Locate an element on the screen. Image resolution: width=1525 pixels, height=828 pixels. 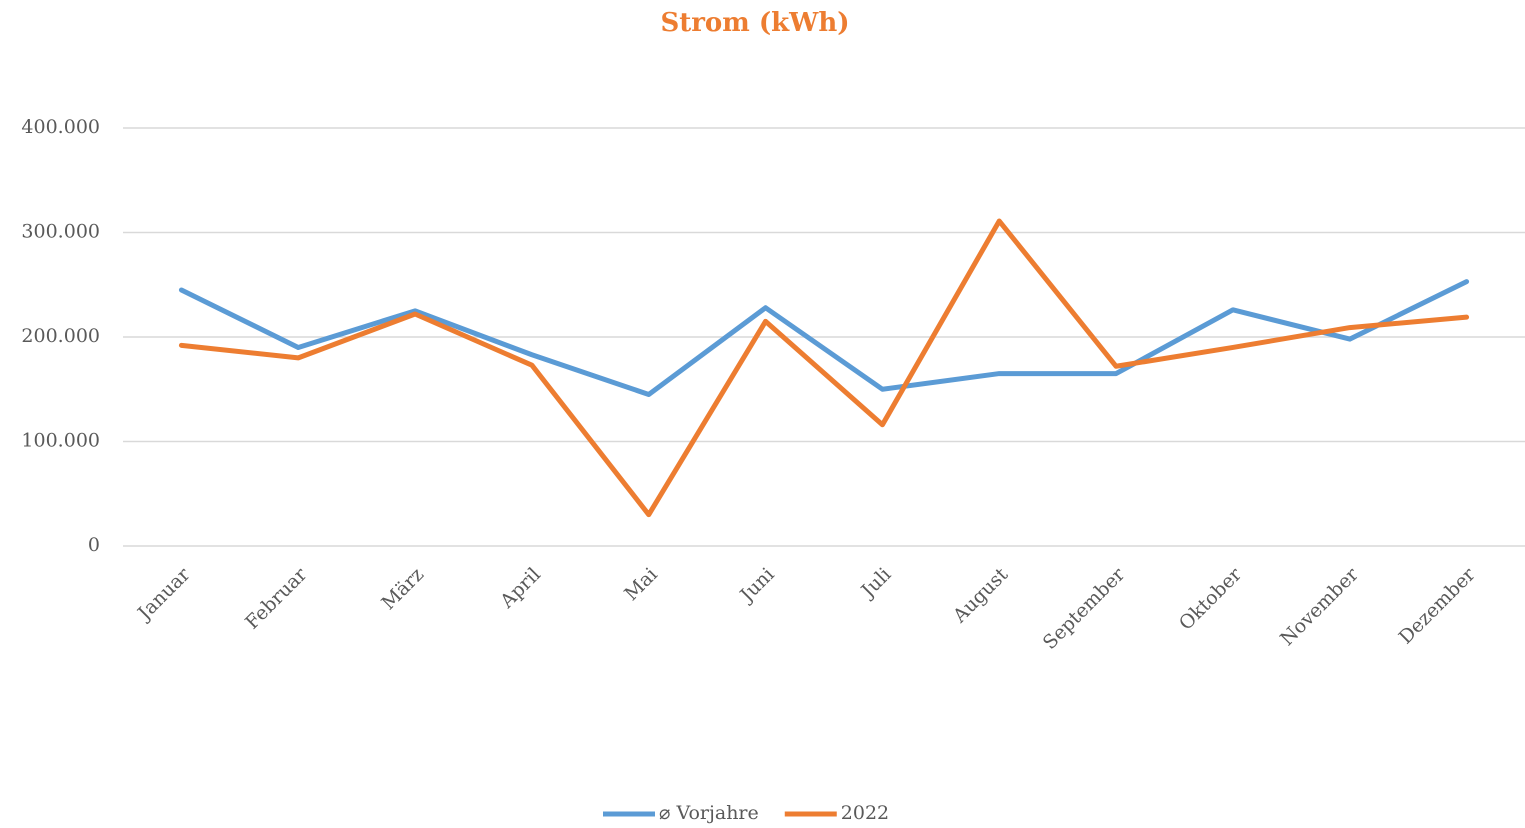
x-tick-label: Juni is located at coordinates (757, 586).